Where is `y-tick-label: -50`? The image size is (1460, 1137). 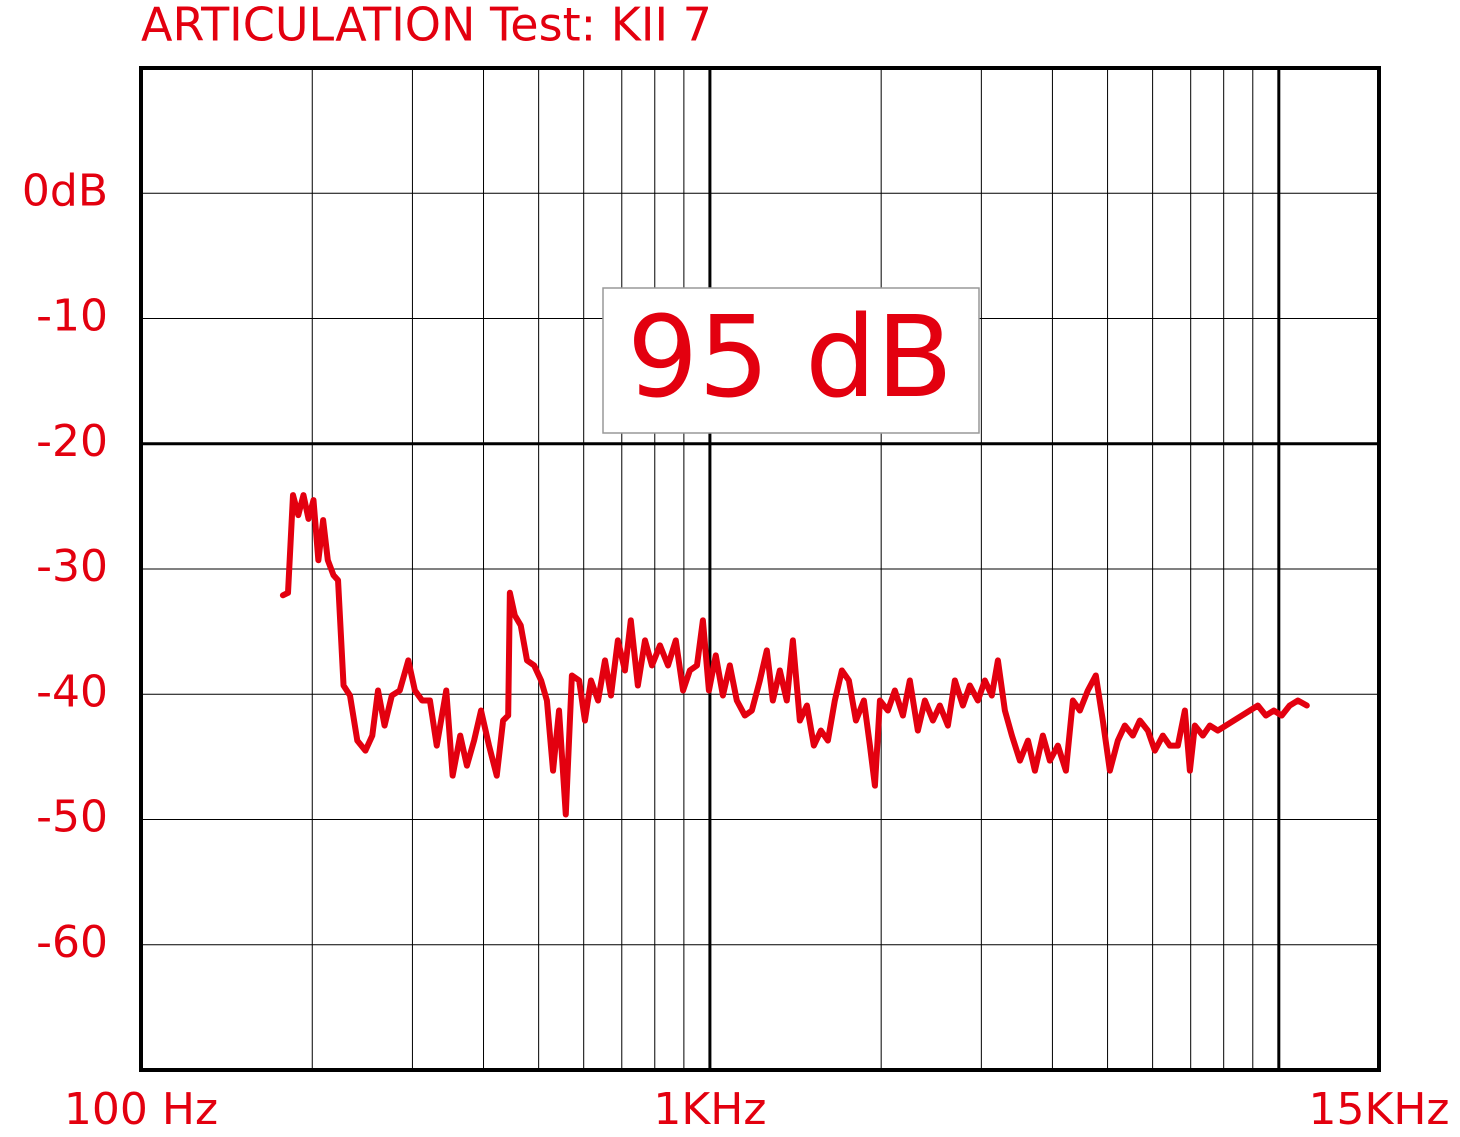
y-tick-label: -50 is located at coordinates (72, 817).